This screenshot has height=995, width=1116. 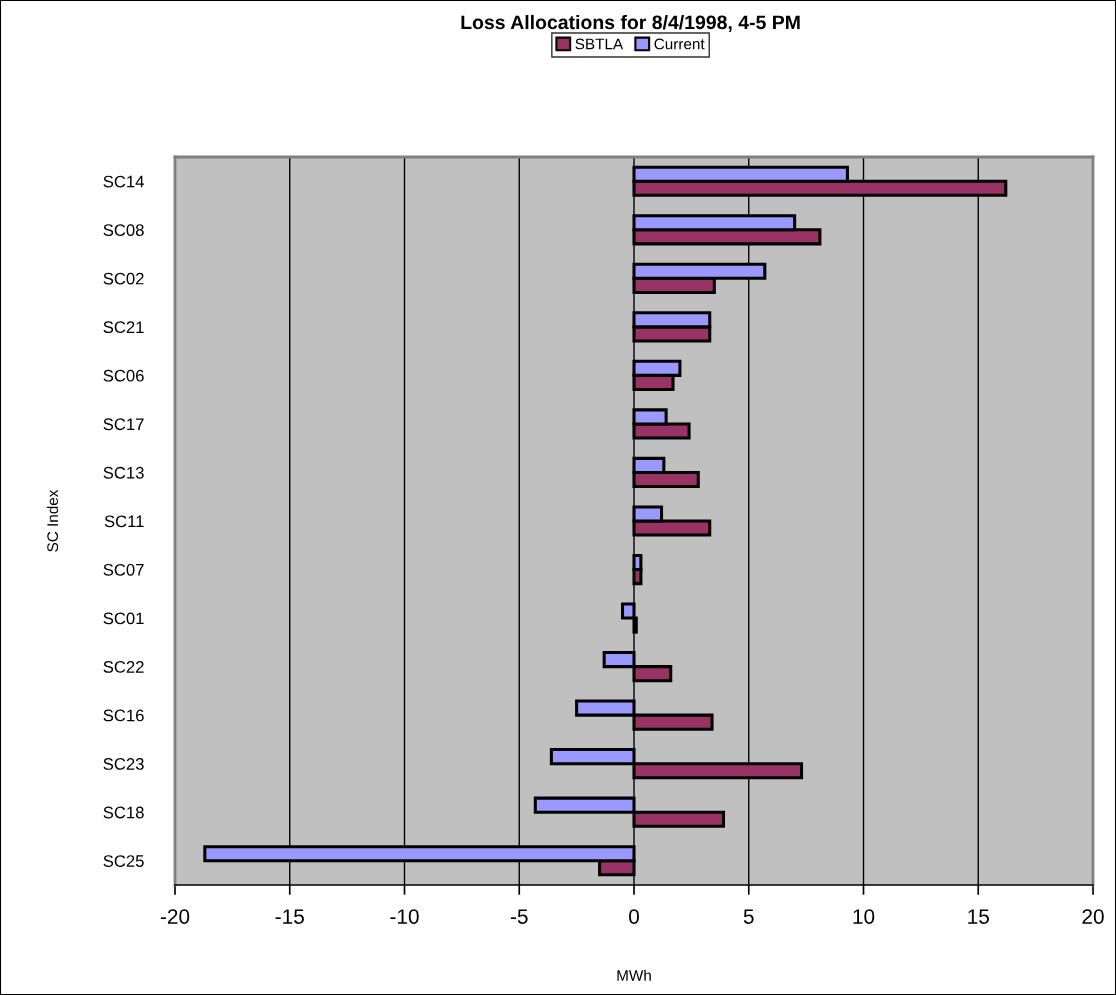 I want to click on y-tick-label: SC23, so click(x=123, y=764).